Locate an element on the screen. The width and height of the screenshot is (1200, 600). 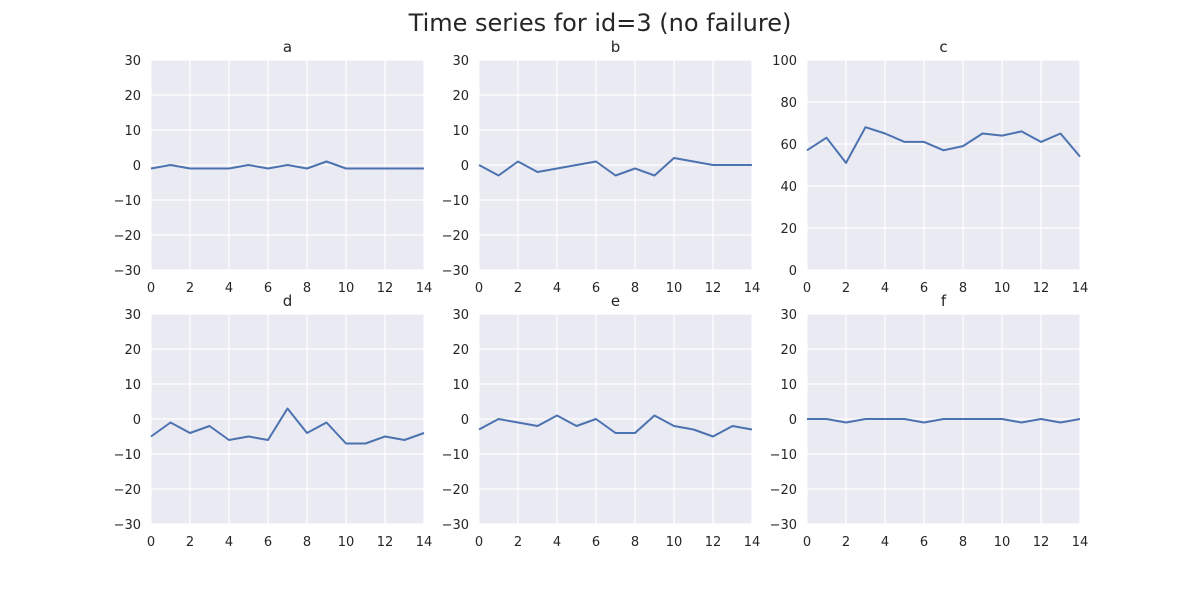
subplot-title: f is located at coordinates (944, 301).